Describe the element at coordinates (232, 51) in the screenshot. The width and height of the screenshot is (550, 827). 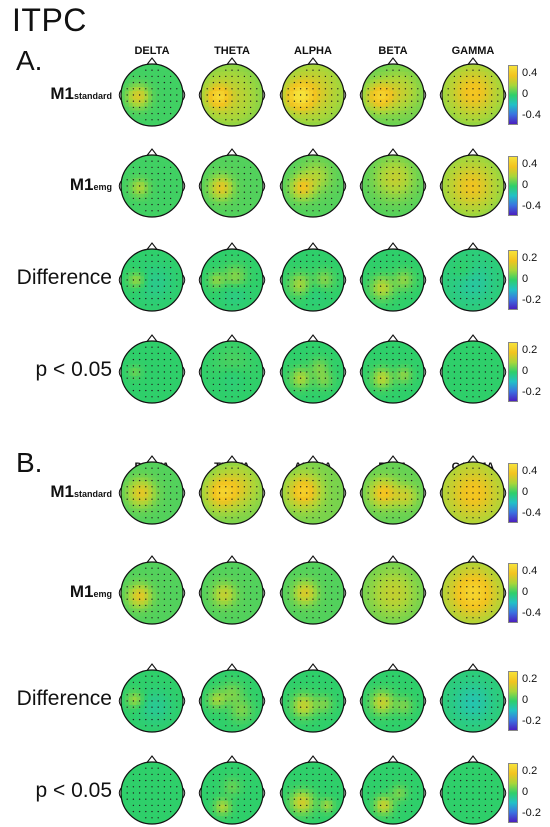
I see `band-header-theta: THETA` at that location.